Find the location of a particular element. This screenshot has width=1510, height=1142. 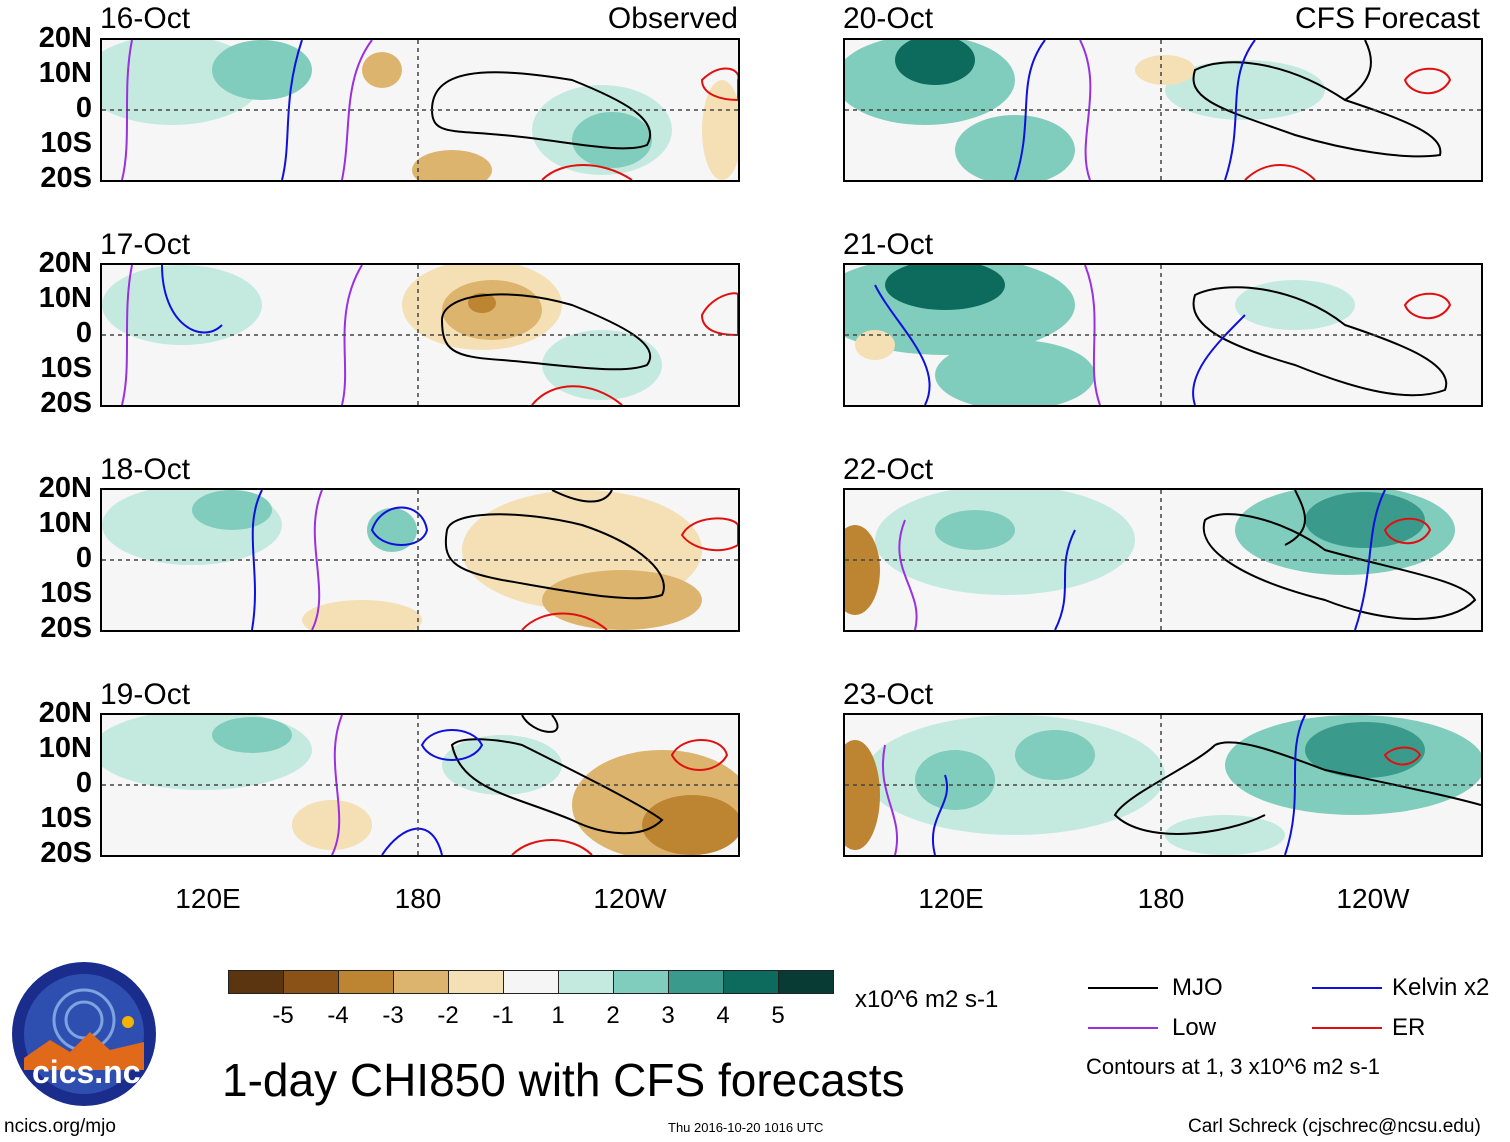

map-panel-22-oct is located at coordinates (1163, 560).